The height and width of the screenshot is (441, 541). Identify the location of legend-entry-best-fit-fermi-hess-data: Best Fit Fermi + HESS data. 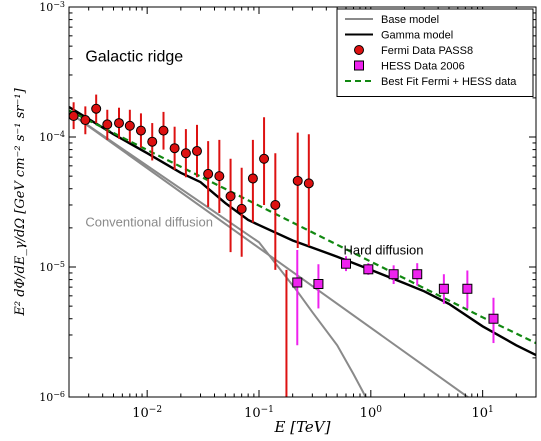
(431, 82).